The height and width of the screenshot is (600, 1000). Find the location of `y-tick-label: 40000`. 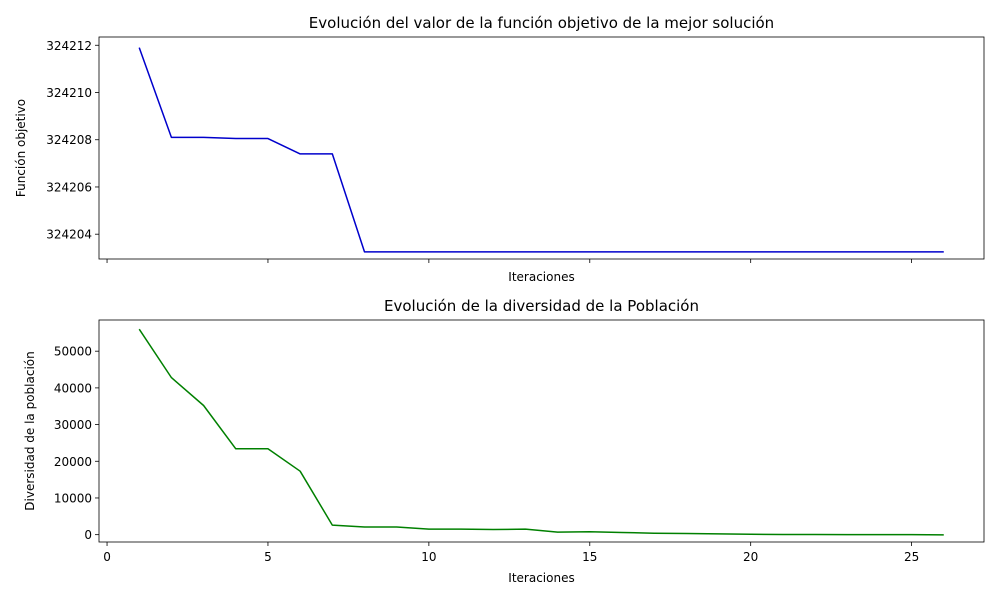

y-tick-label: 40000 is located at coordinates (73, 388).